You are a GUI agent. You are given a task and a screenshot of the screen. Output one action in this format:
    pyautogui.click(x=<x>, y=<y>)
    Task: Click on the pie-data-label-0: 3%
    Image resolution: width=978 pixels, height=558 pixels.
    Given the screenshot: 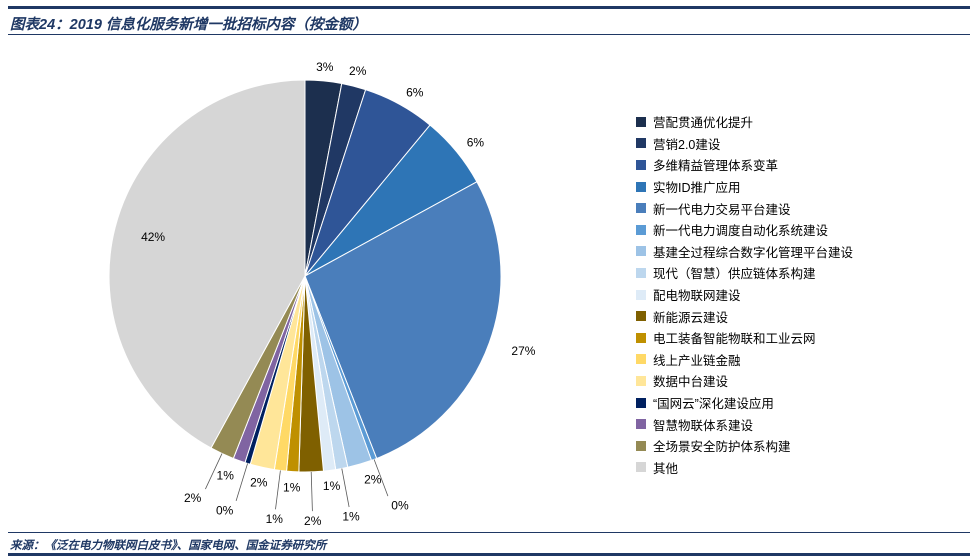 What is the action you would take?
    pyautogui.click(x=325, y=67)
    